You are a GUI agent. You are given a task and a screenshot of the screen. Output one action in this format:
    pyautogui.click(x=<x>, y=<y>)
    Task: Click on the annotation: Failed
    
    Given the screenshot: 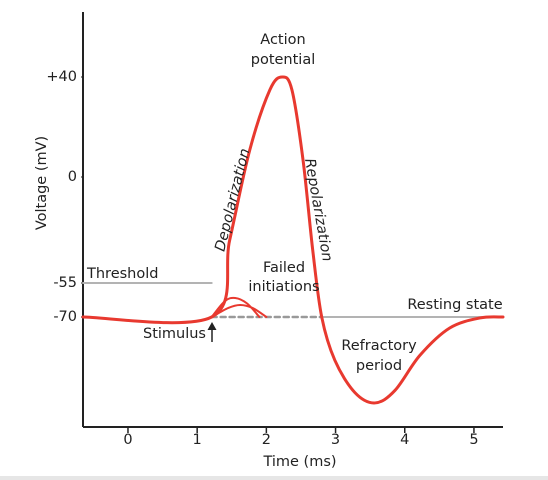 What is the action you would take?
    pyautogui.click(x=284, y=268)
    